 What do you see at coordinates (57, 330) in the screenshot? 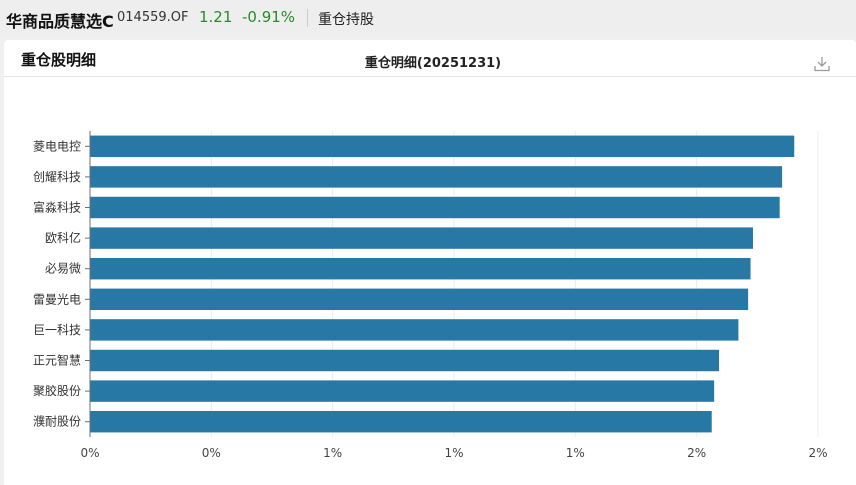
I see `category-label: 巨一科技` at bounding box center [57, 330].